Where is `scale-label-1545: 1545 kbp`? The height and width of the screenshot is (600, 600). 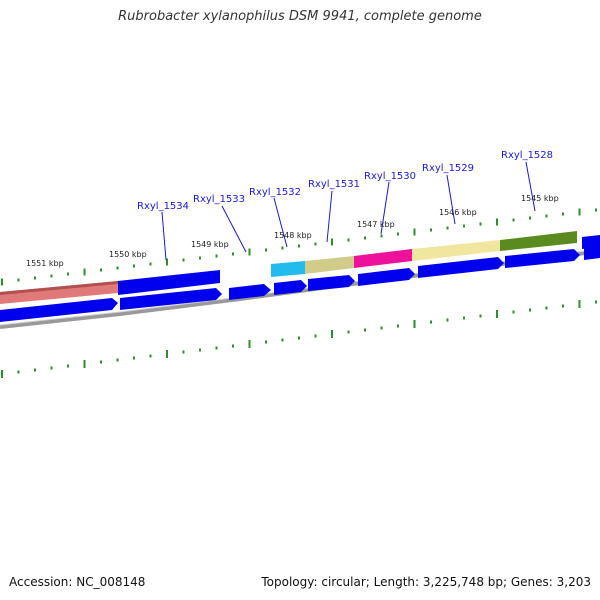
scale-label-1545: 1545 kbp is located at coordinates (540, 198).